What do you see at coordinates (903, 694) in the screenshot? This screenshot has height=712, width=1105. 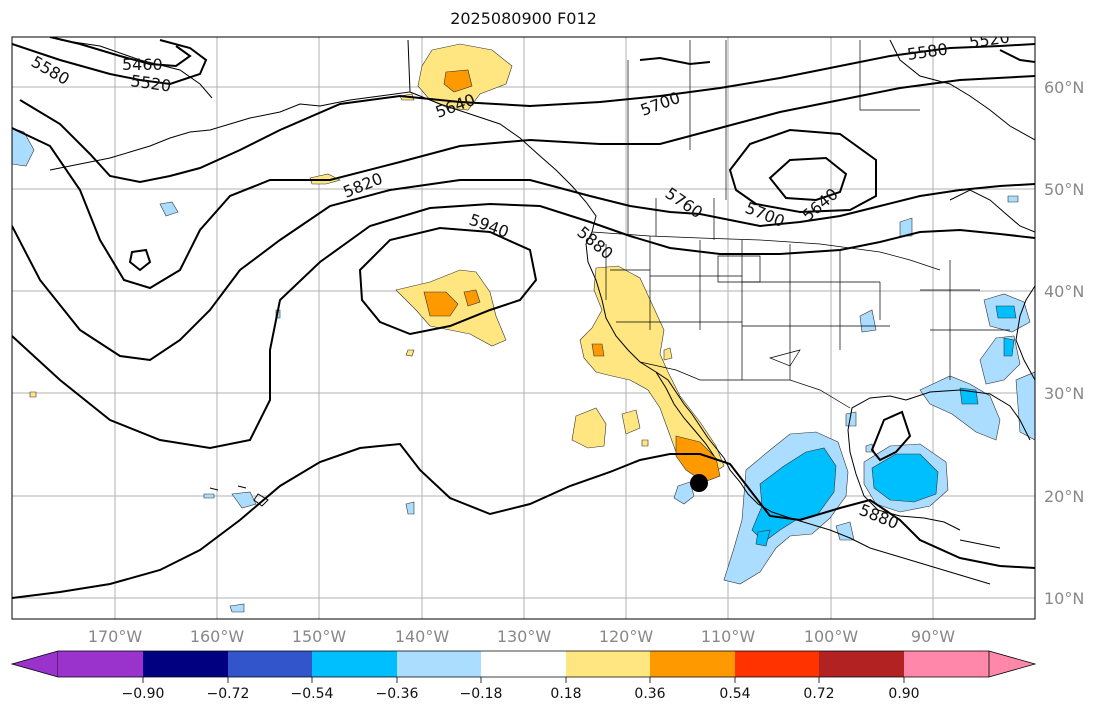 I see `colorbar-tick-label: 0.90` at bounding box center [903, 694].